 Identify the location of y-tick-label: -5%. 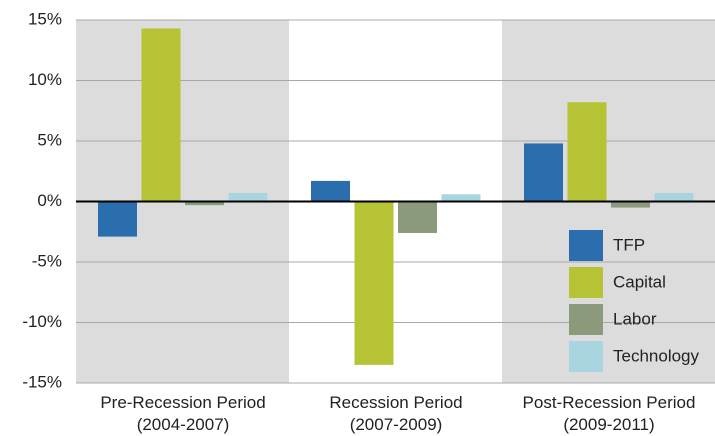
(47, 260).